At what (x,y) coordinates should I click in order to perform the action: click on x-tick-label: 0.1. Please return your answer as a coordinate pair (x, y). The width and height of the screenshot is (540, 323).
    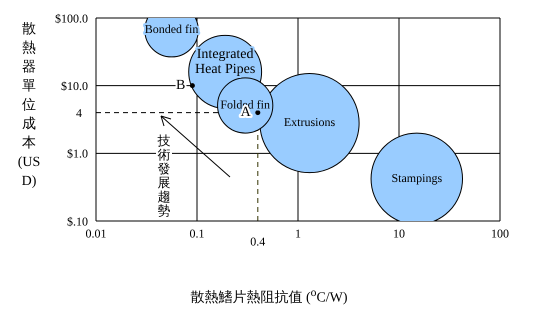
    Looking at the image, I should click on (197, 233).